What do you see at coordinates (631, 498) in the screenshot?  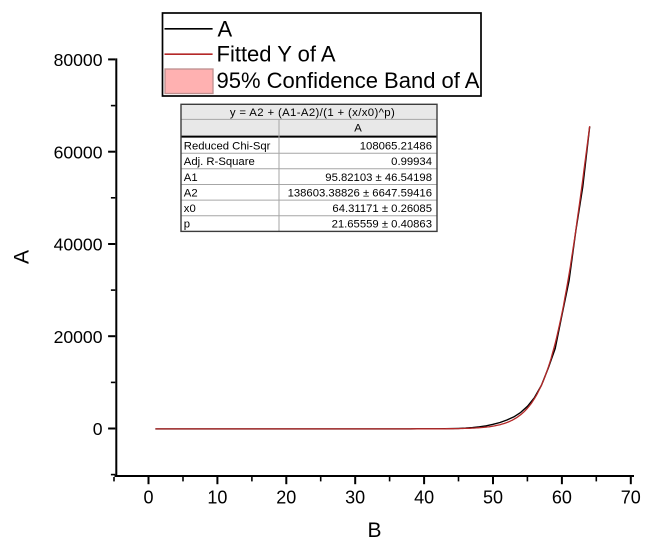 I see `svg-text: 70` at bounding box center [631, 498].